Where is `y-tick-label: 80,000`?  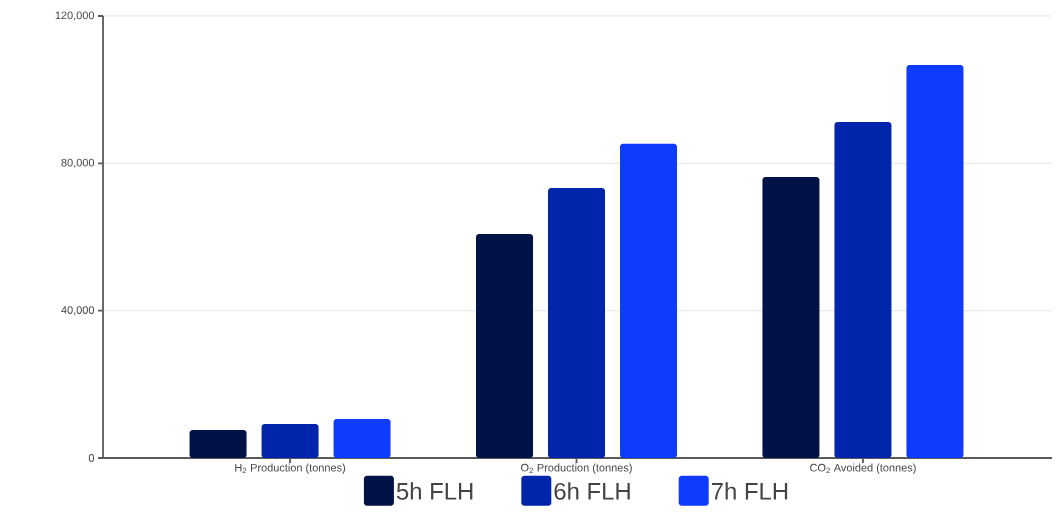
y-tick-label: 80,000 is located at coordinates (78, 163).